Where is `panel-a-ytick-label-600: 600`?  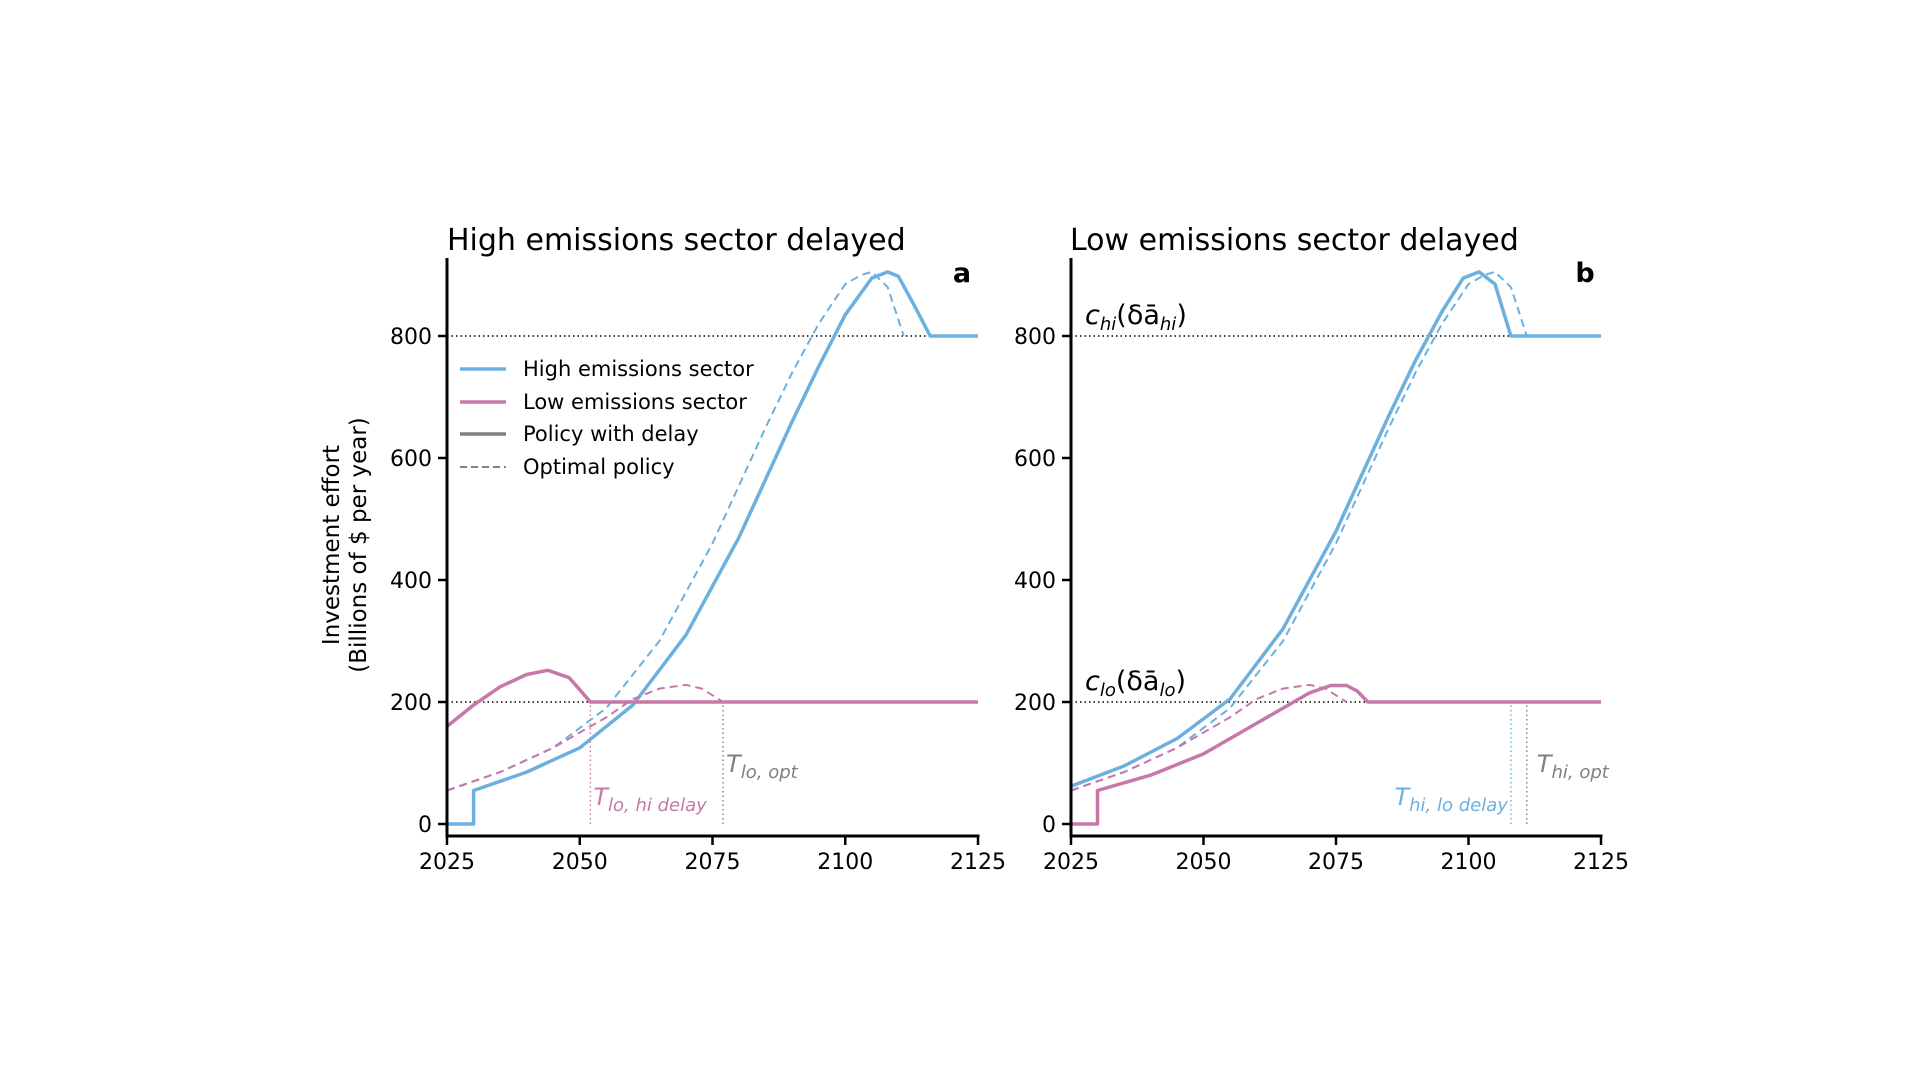 panel-a-ytick-label-600: 600 is located at coordinates (411, 459).